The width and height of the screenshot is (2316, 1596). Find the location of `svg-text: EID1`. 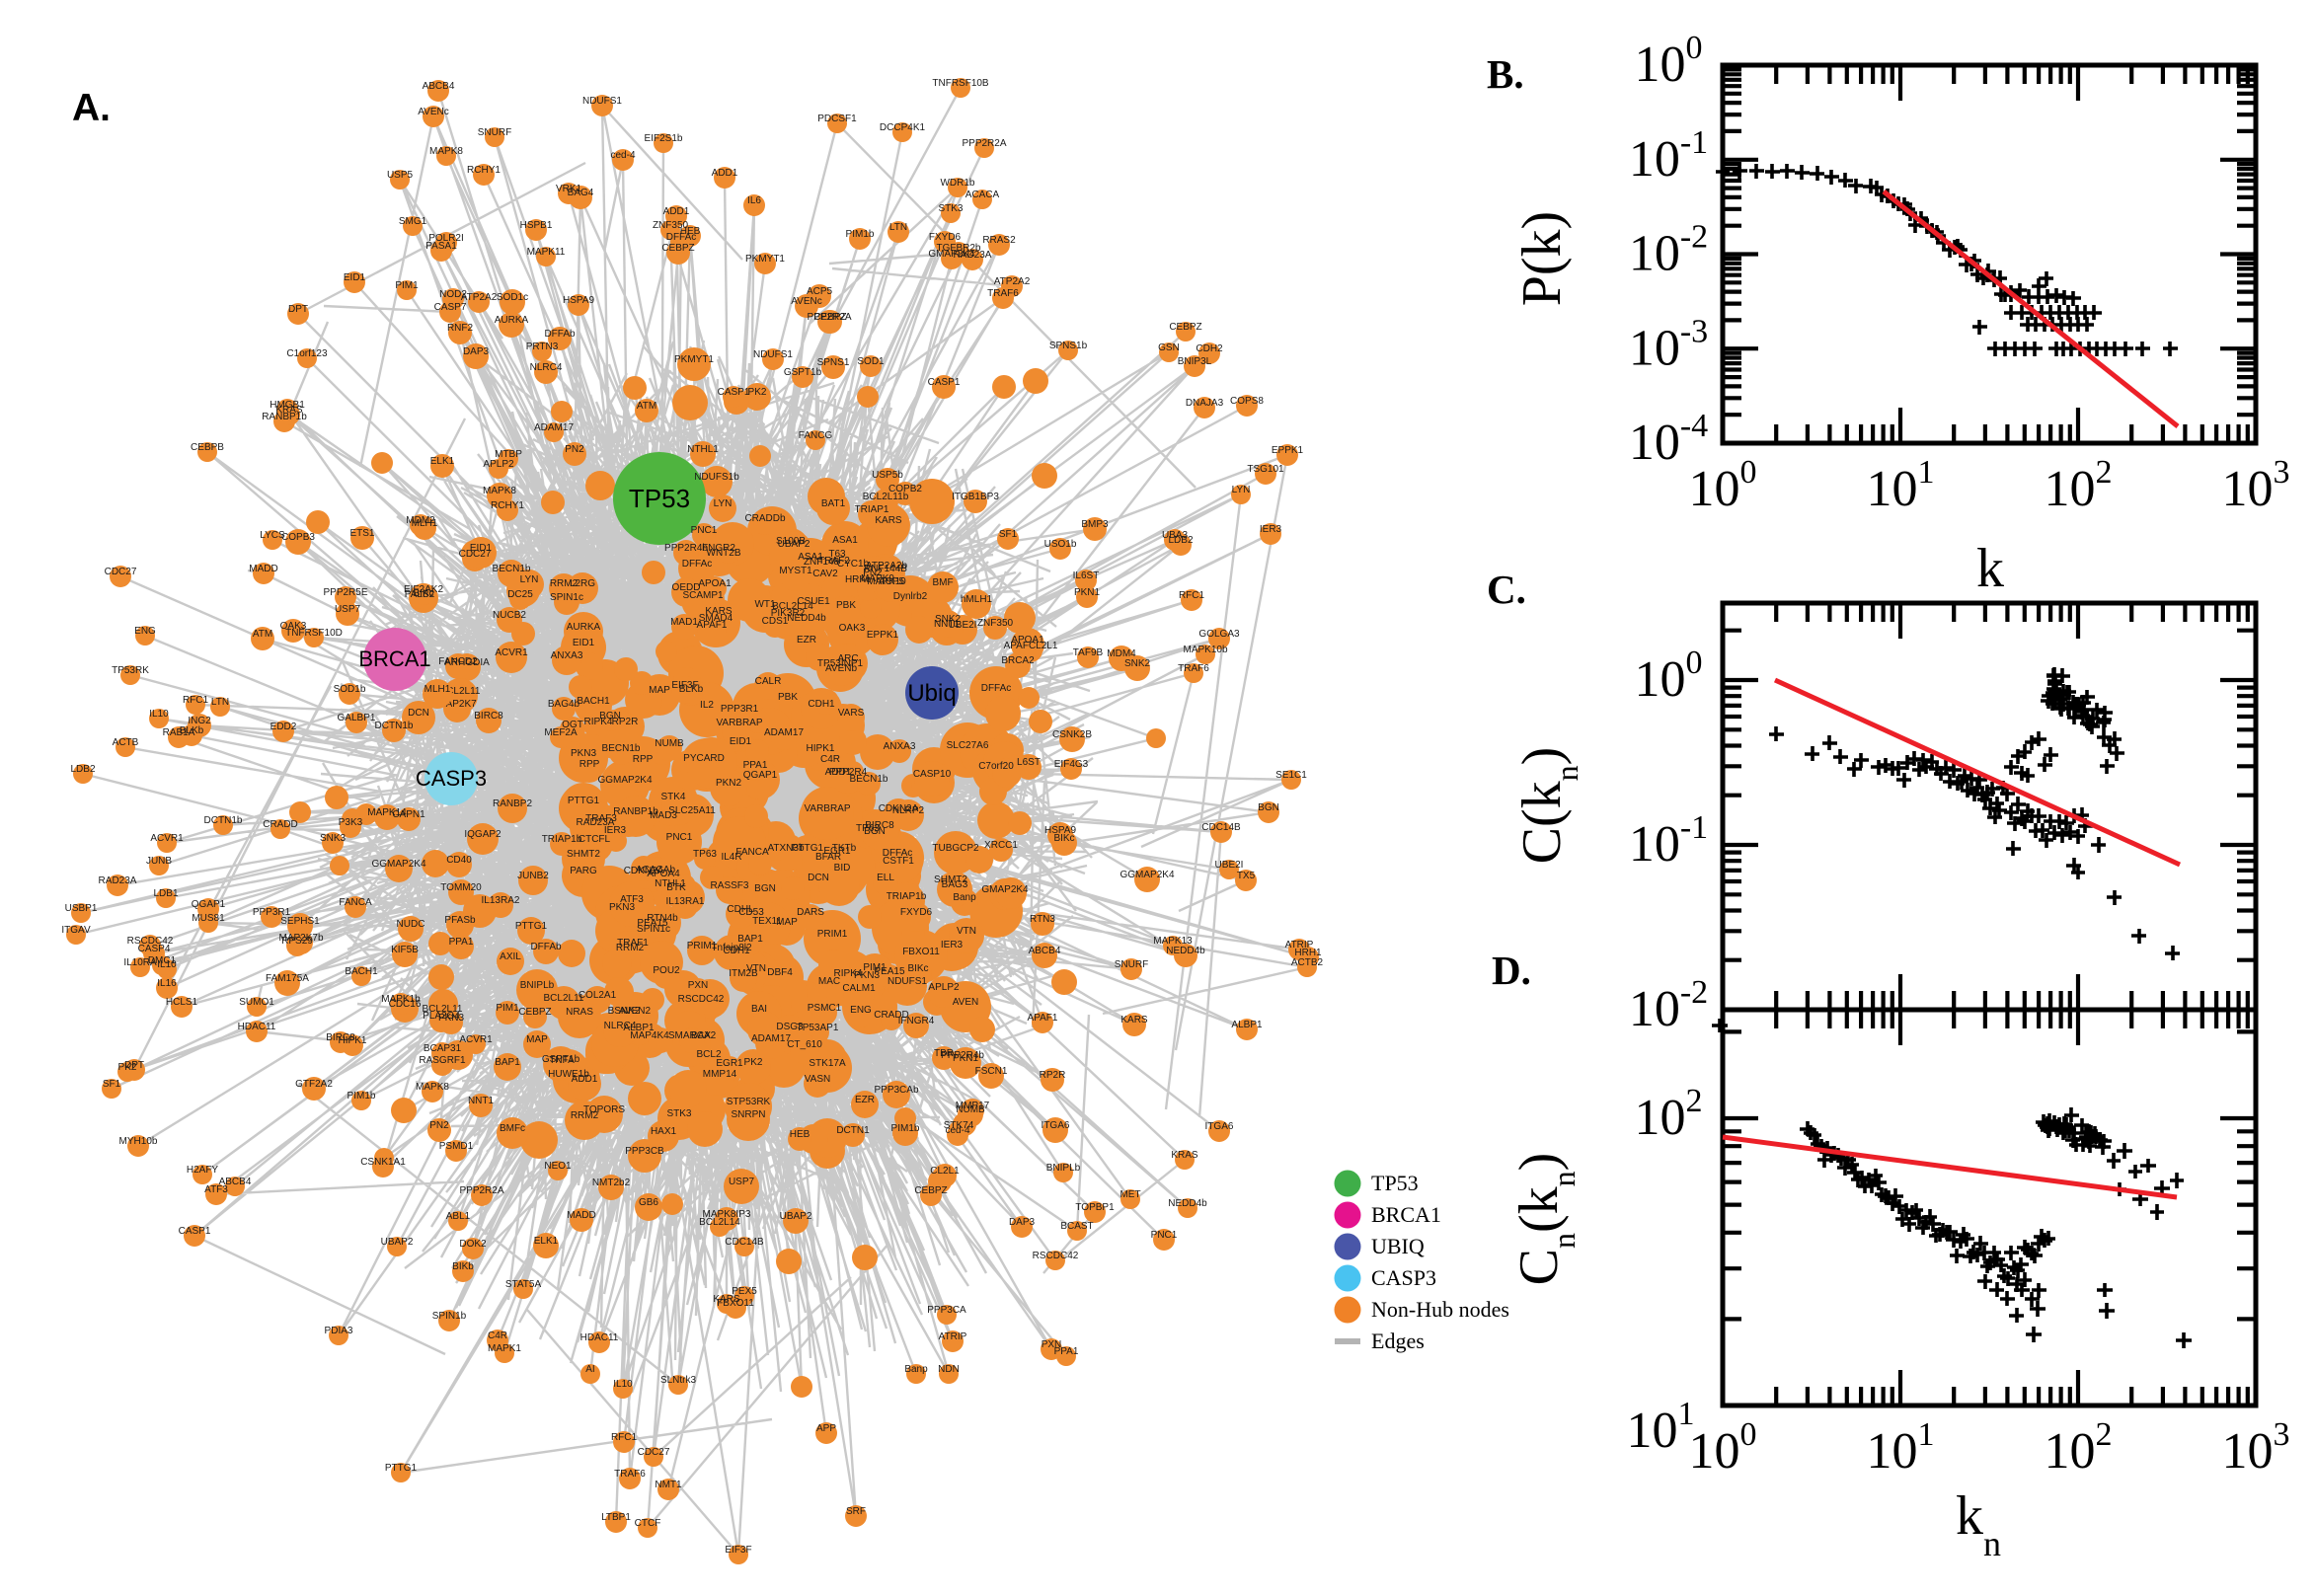

svg-text: EID1 is located at coordinates (355, 277).